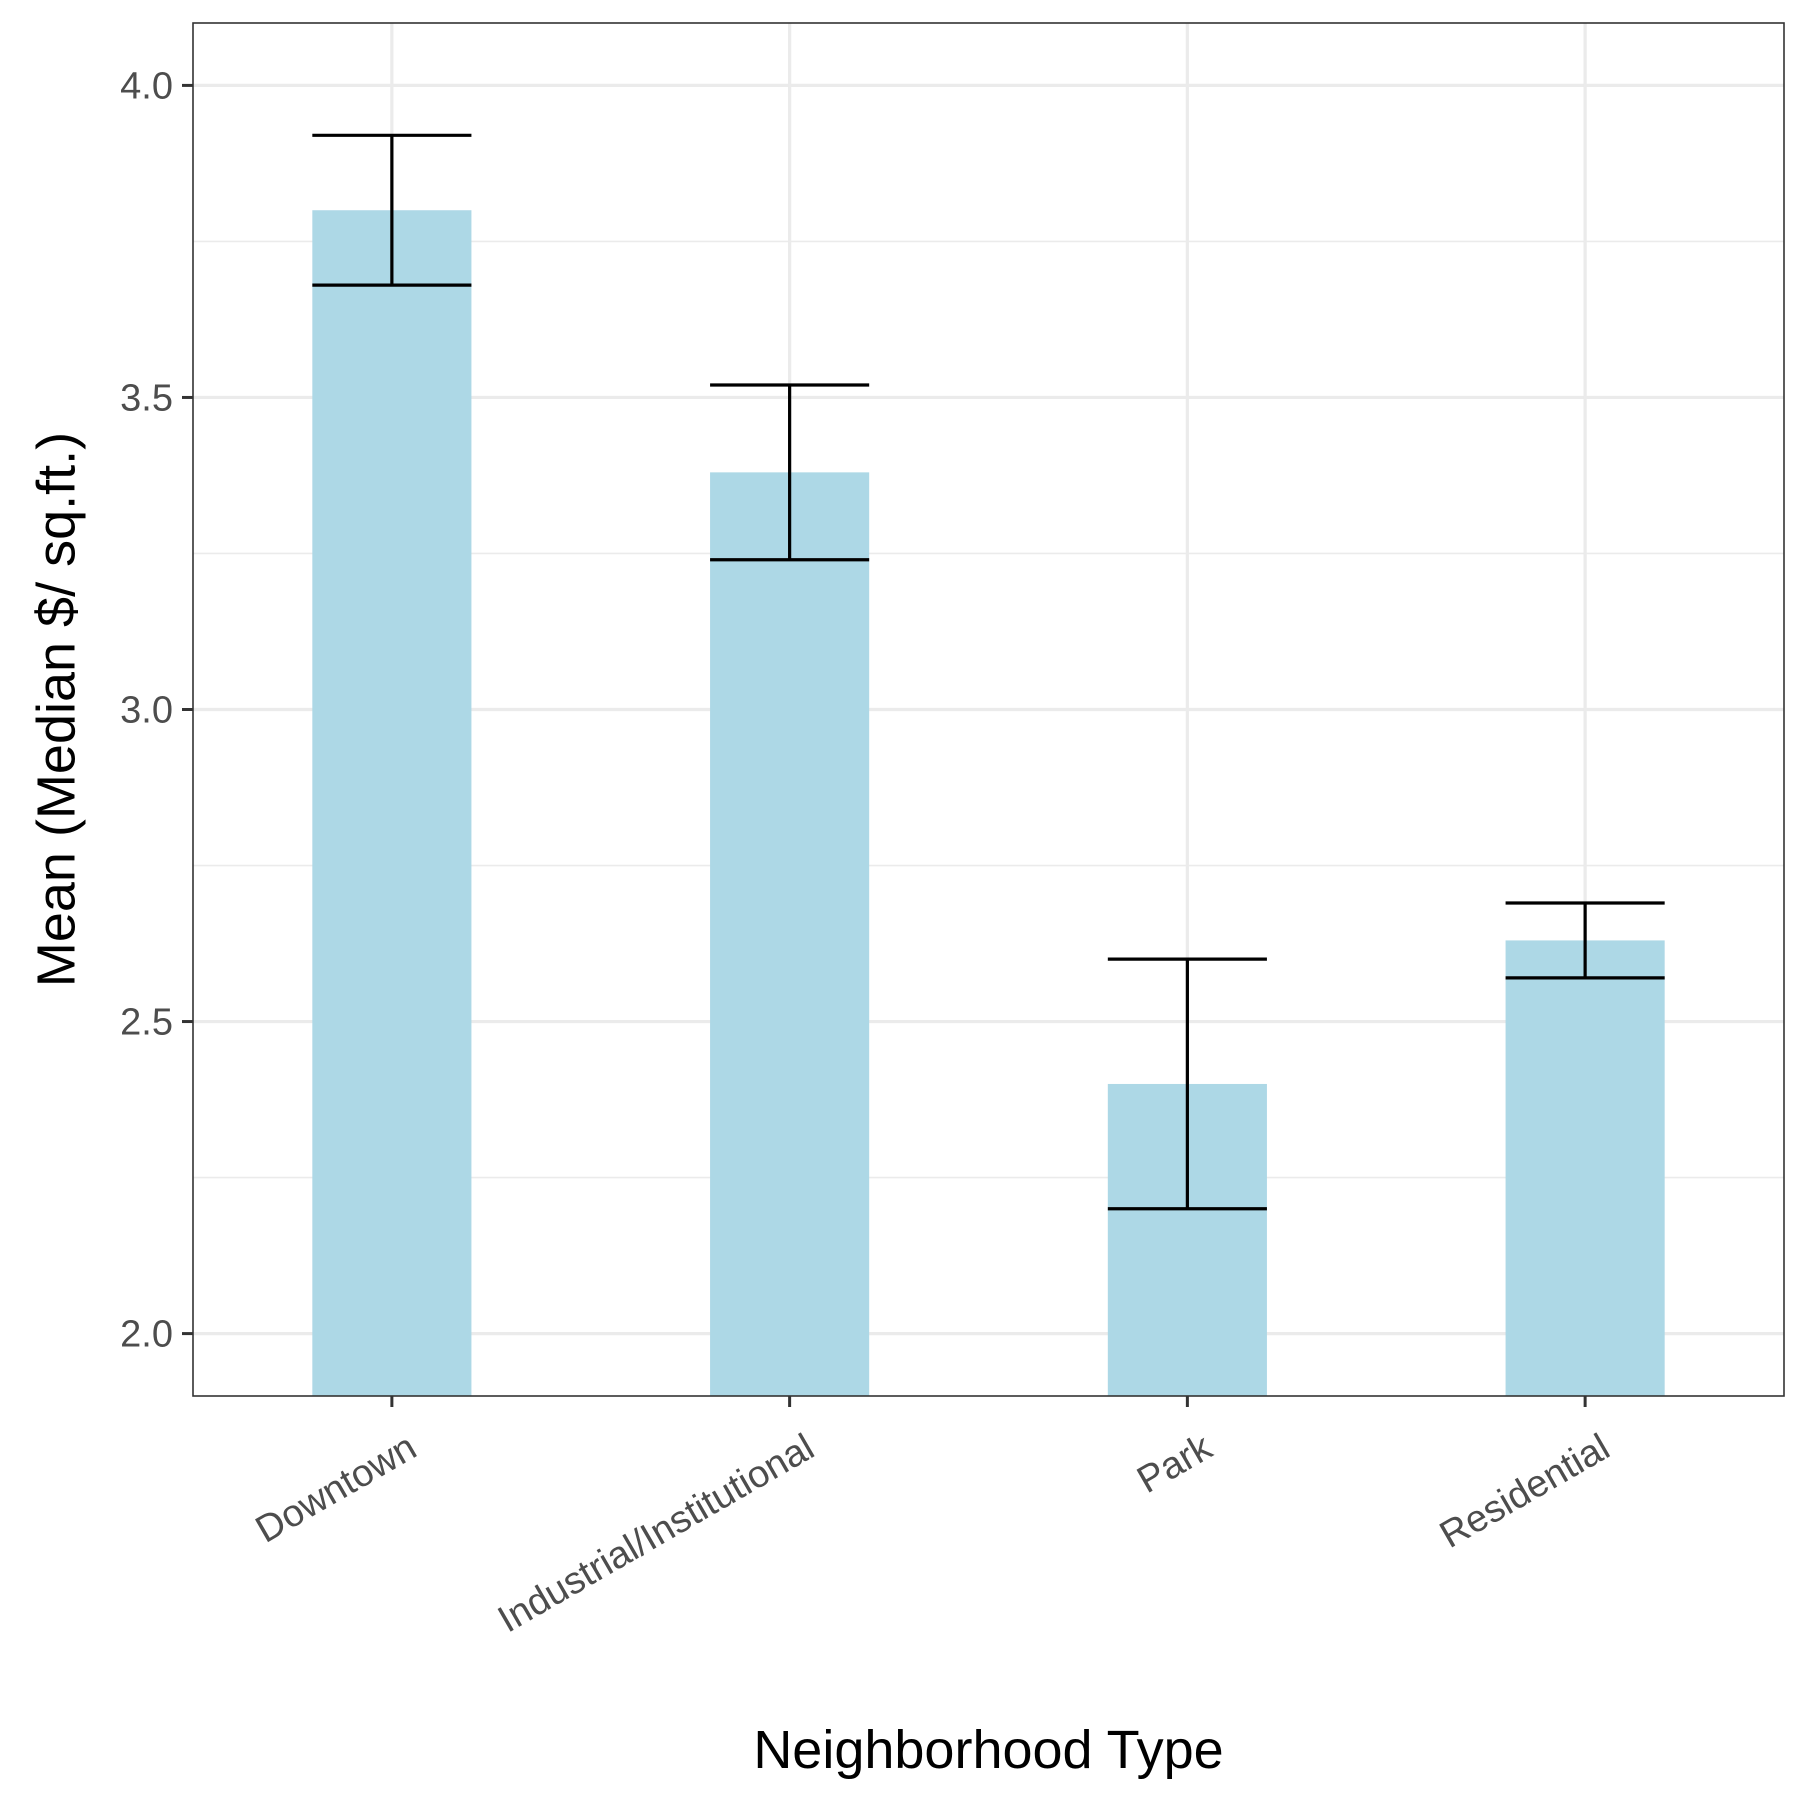 The width and height of the screenshot is (1799, 1800). I want to click on x-tick-label: Downtown, so click(336, 1488).